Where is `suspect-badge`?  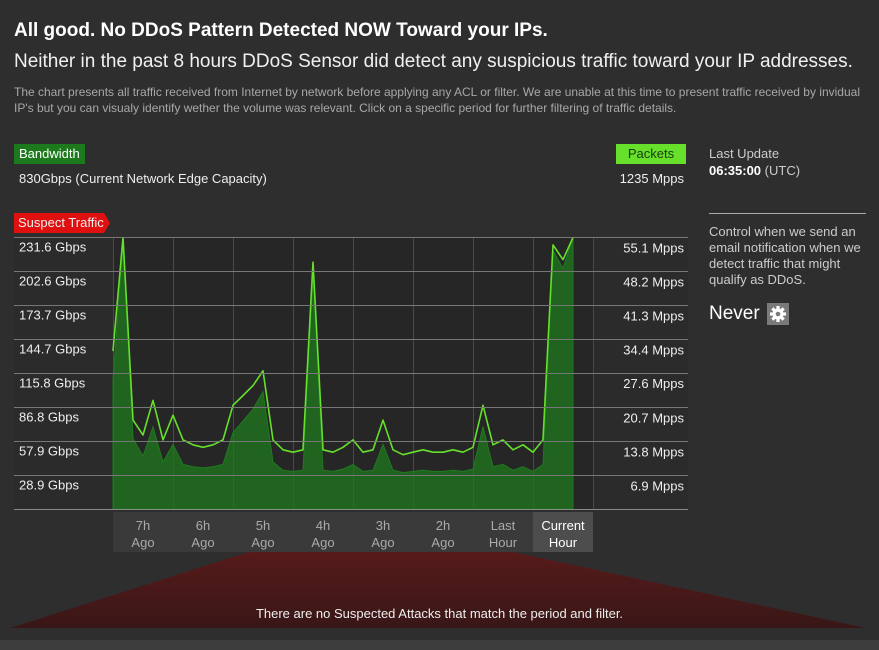 suspect-badge is located at coordinates (62, 223).